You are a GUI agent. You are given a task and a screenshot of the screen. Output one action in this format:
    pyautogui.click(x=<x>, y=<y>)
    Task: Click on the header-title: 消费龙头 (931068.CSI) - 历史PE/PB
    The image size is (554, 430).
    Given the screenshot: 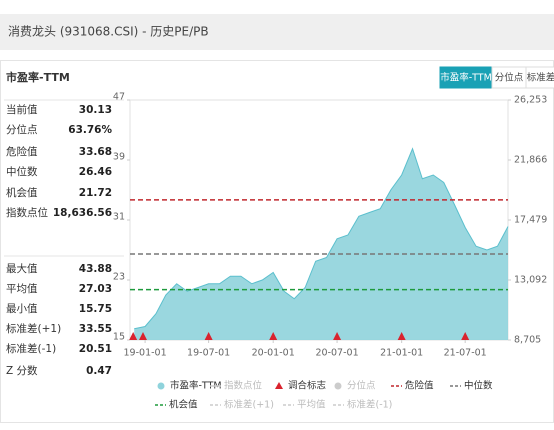 What is the action you would take?
    pyautogui.click(x=108, y=32)
    